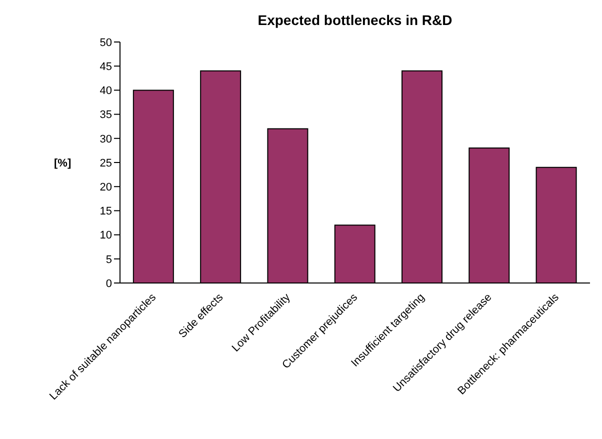 Image resolution: width=602 pixels, height=439 pixels. Describe the element at coordinates (106, 188) in the screenshot. I see `y-tick-label: 20` at that location.